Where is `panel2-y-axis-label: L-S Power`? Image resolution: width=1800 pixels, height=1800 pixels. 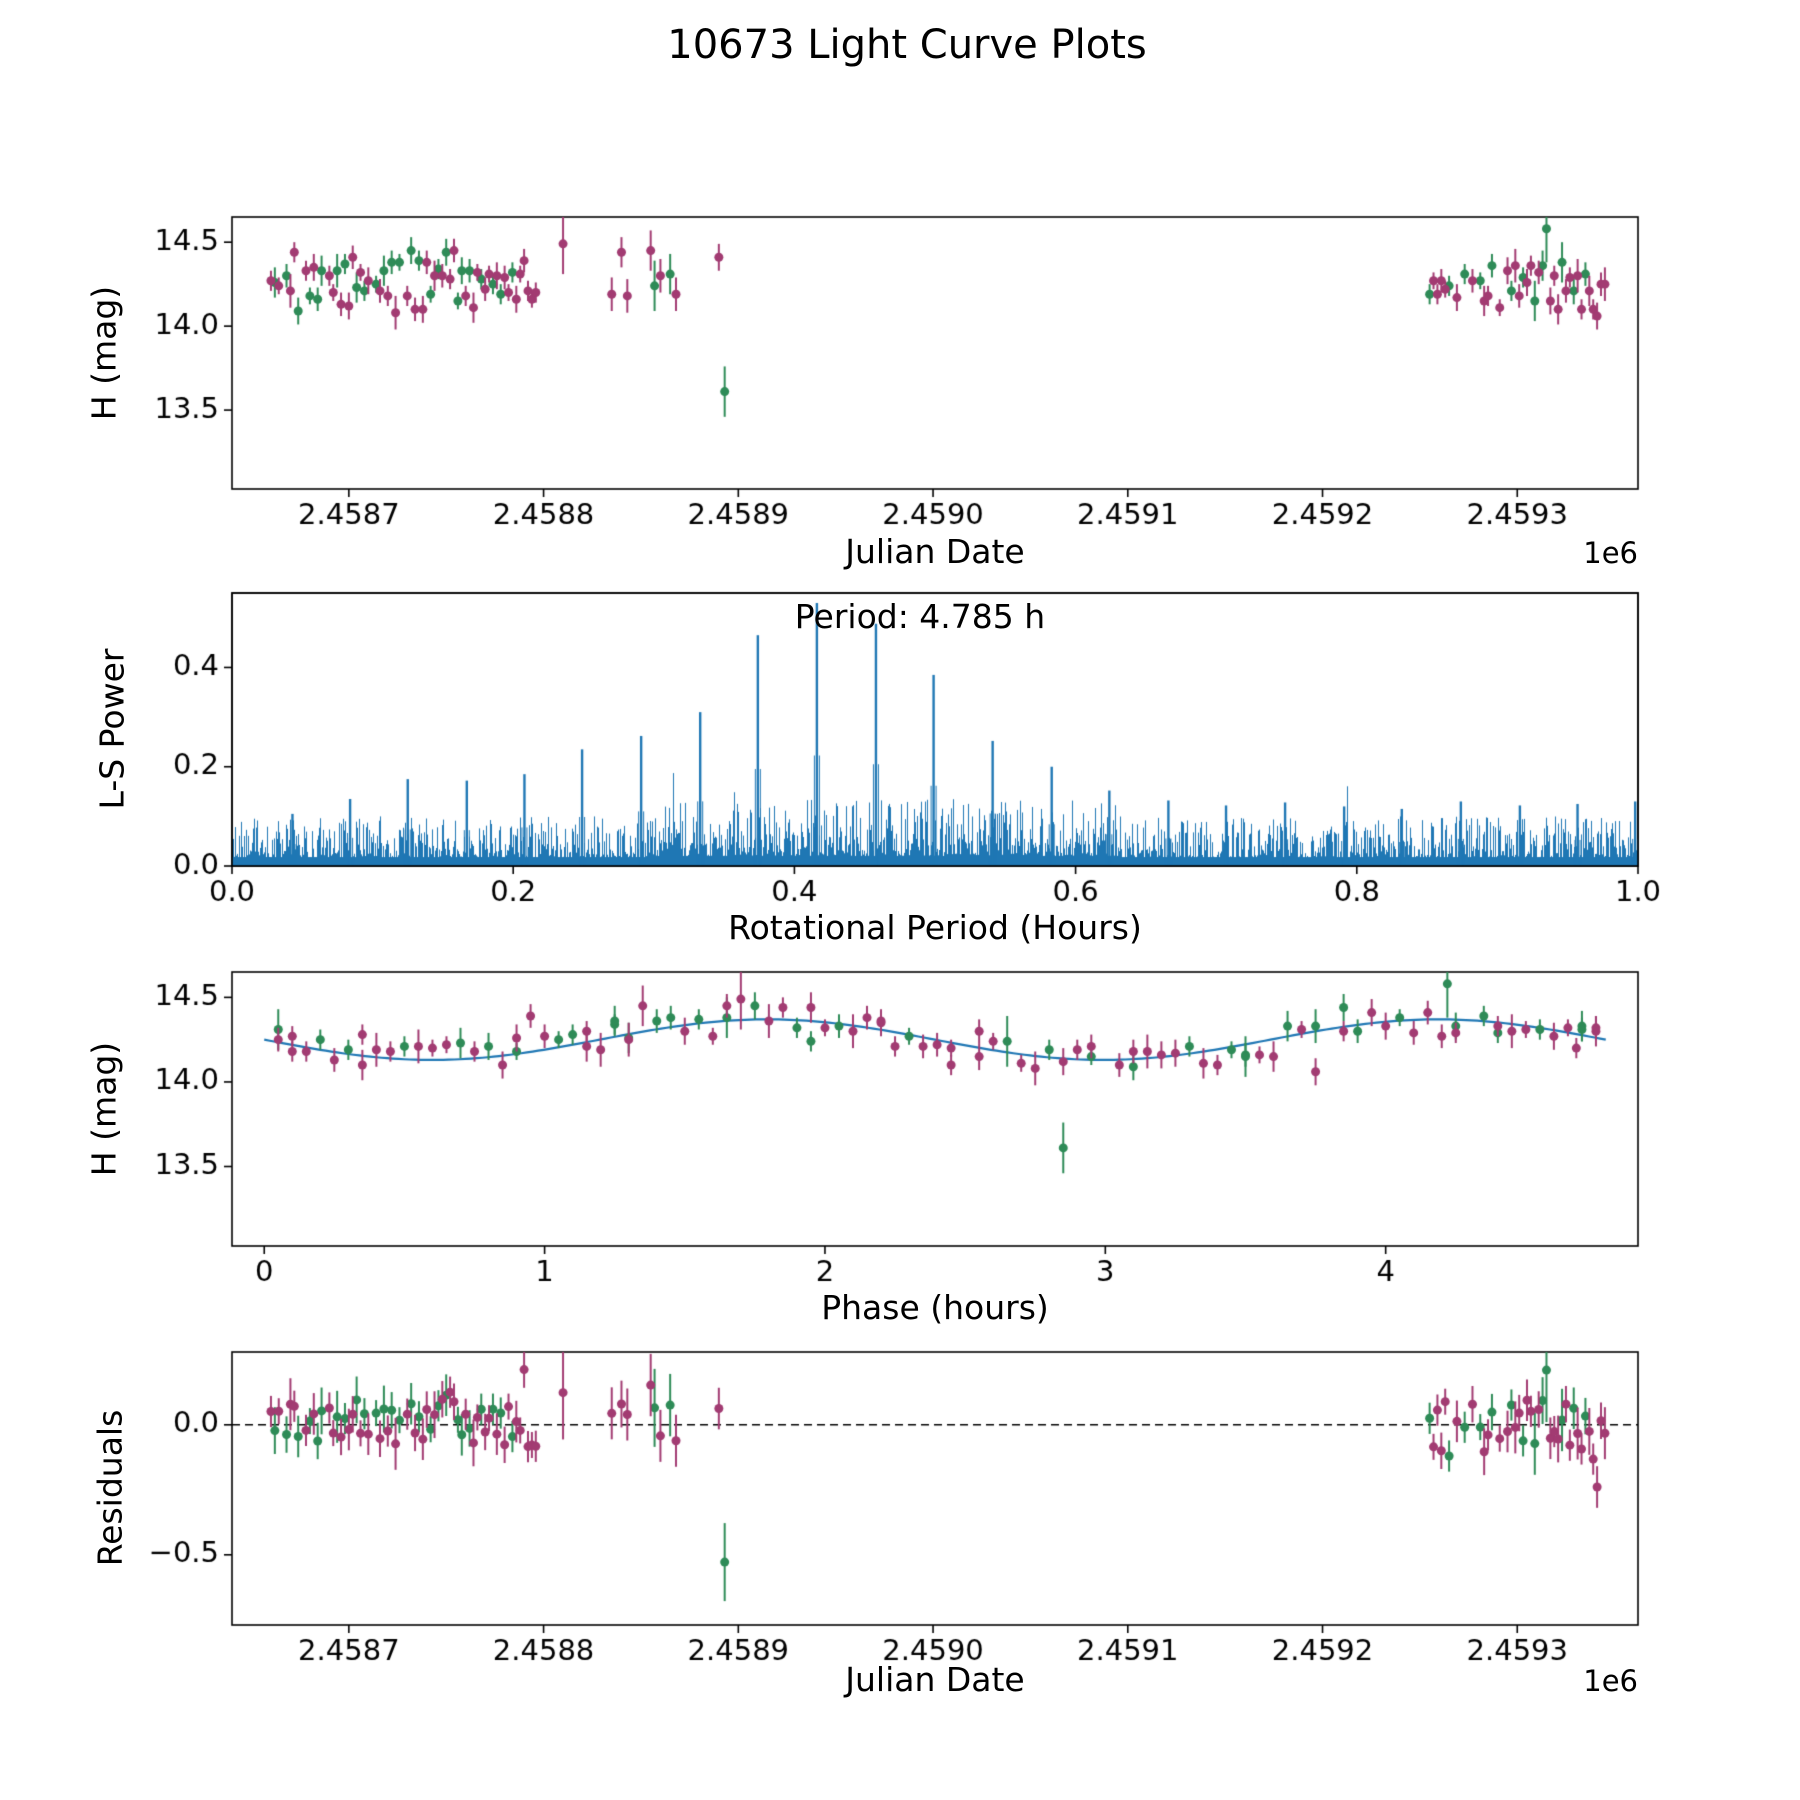
panel2-y-axis-label: L-S Power is located at coordinates (112, 729).